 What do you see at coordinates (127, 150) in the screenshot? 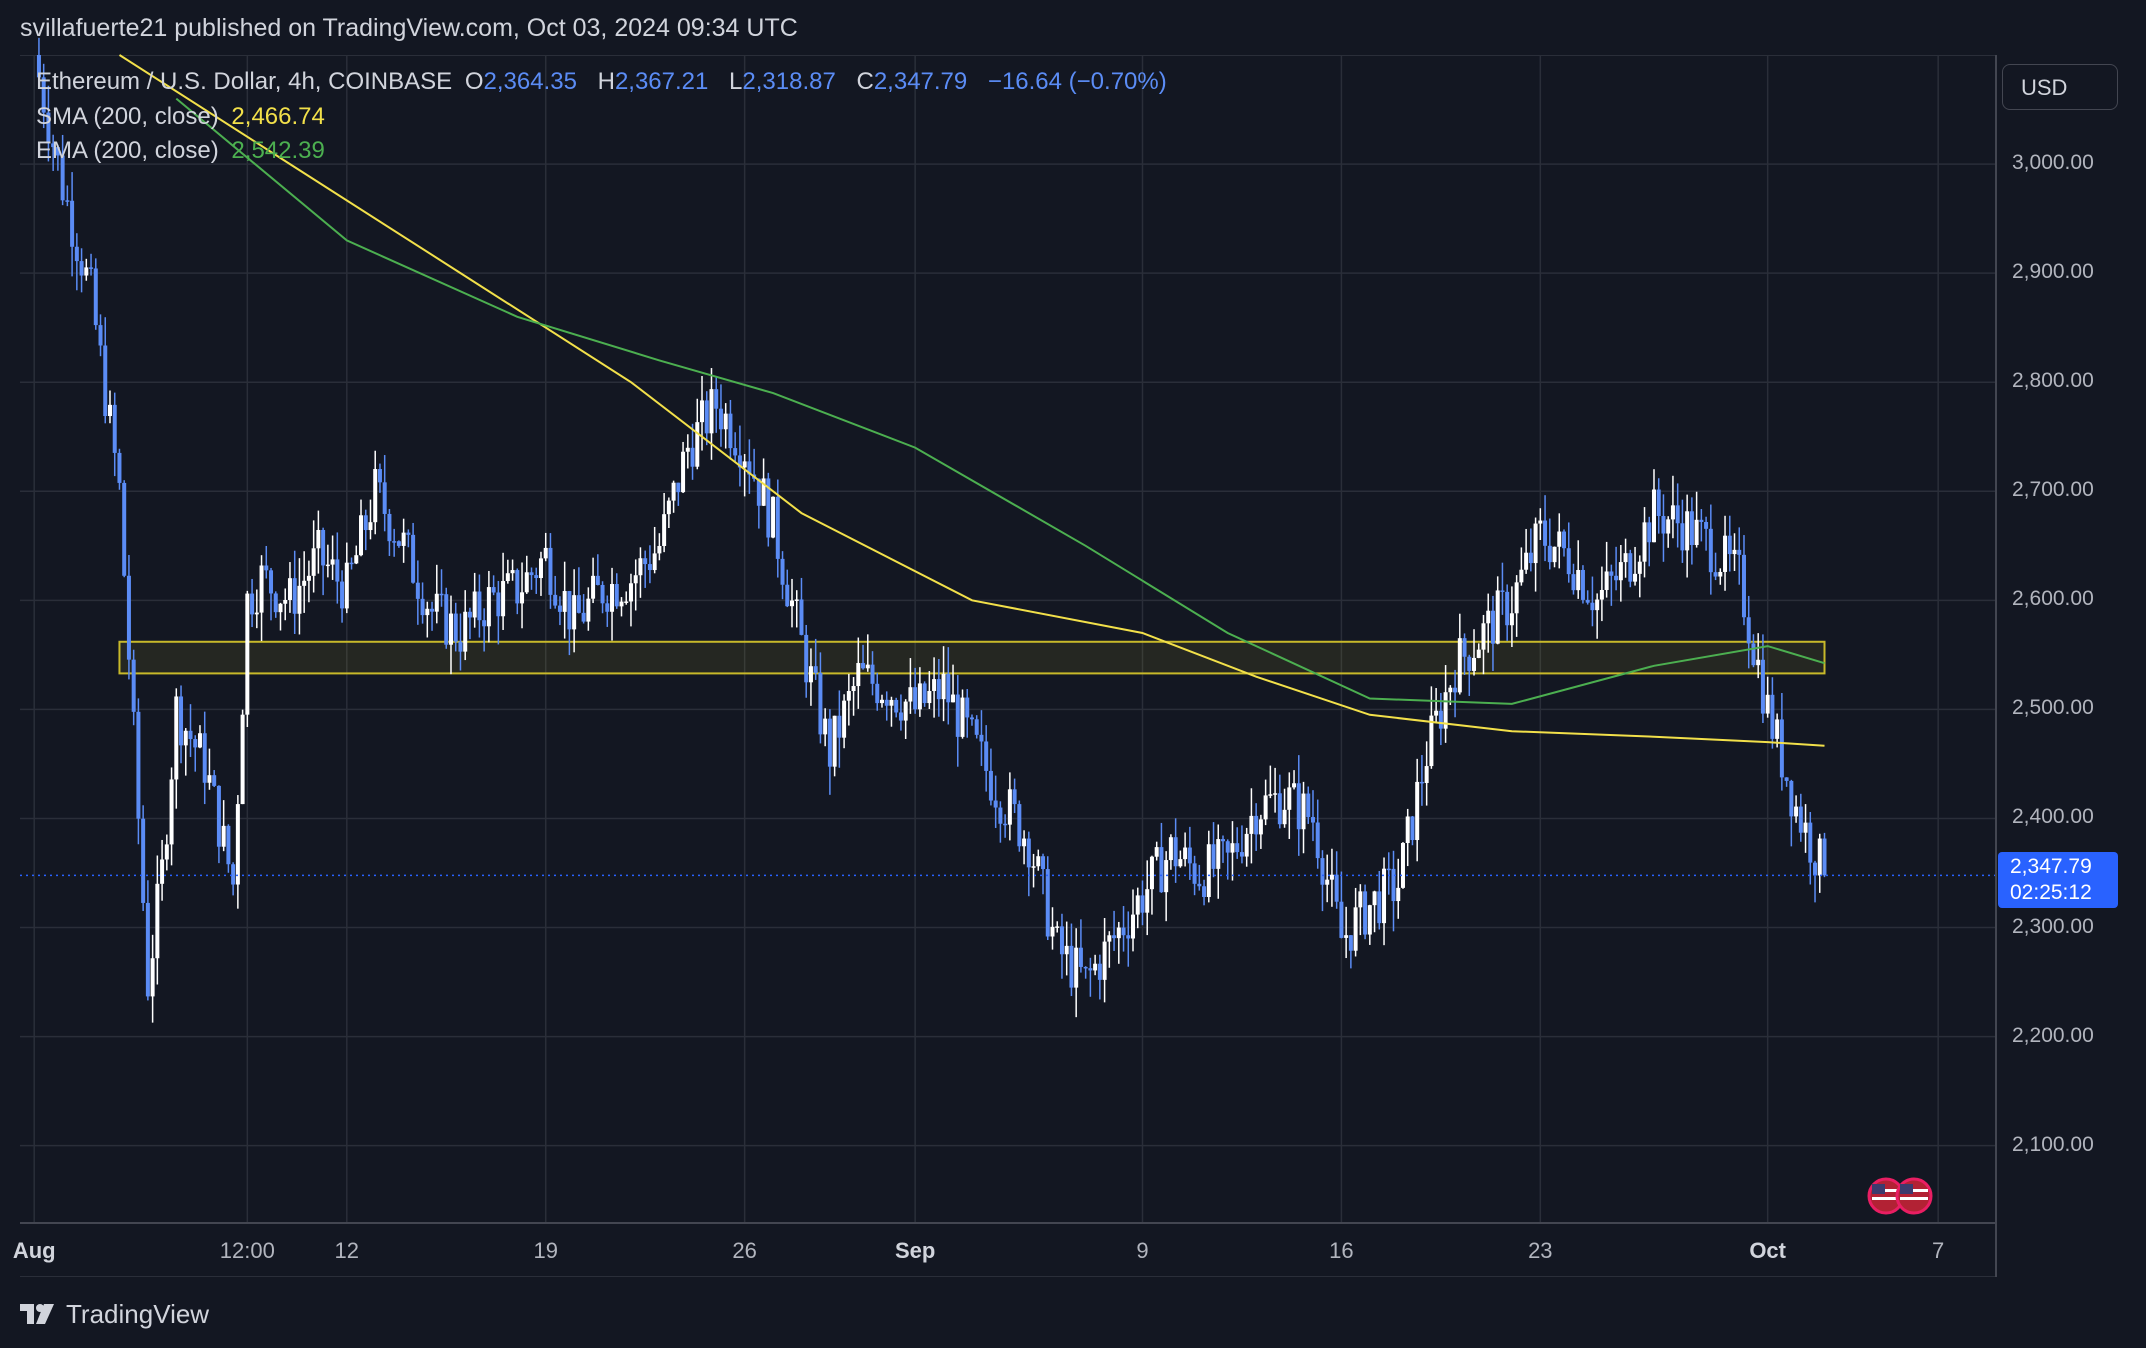
I see `legend-ema-label: EMA (200, close)` at bounding box center [127, 150].